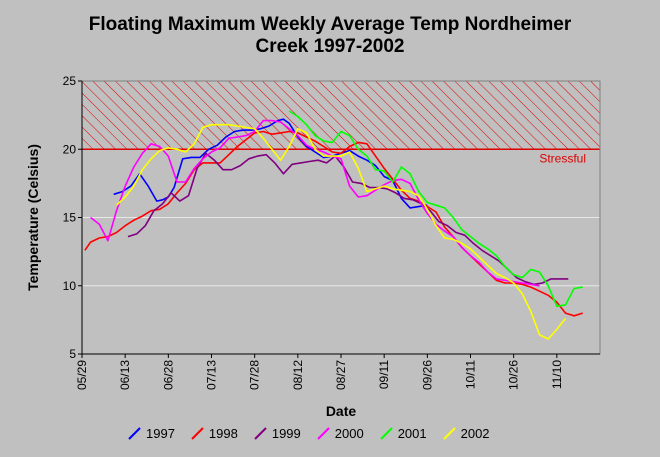  Describe the element at coordinates (471, 374) in the screenshot. I see `x-tick-label: 10/11` at that location.